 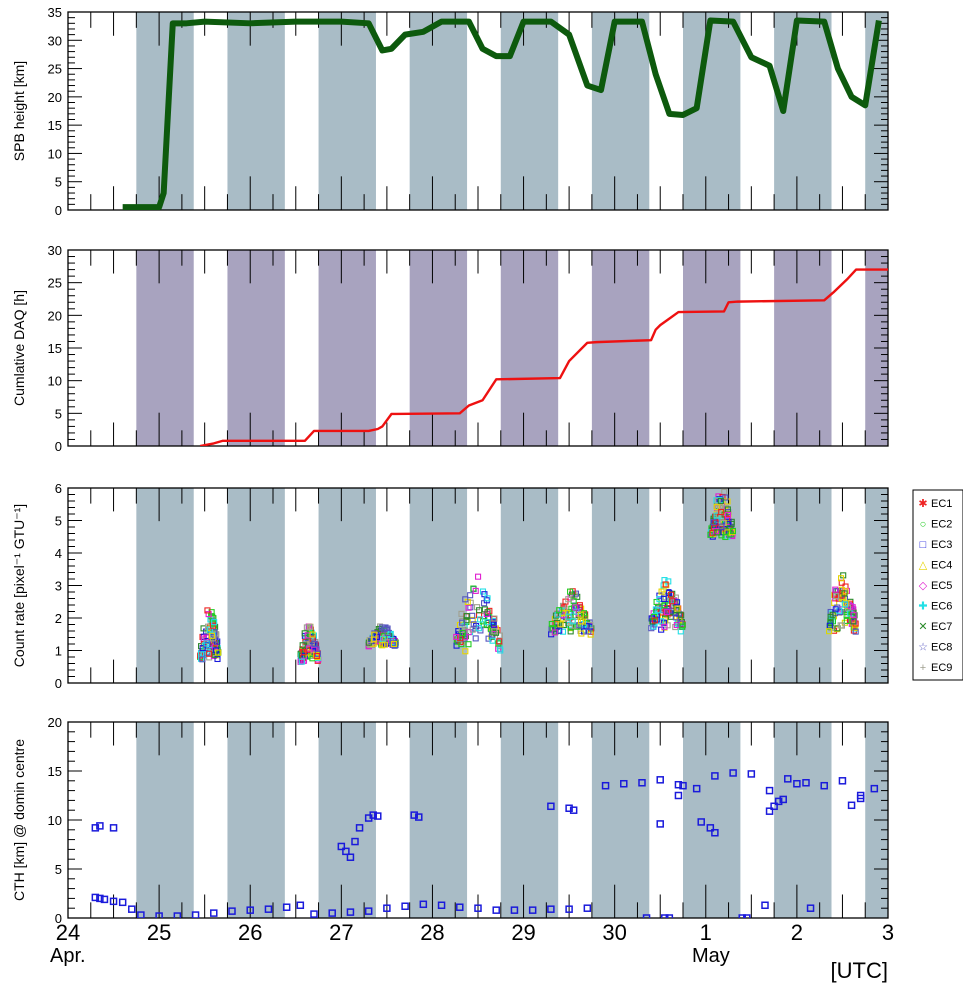 I want to click on legend-label: EC9, so click(x=941, y=668).